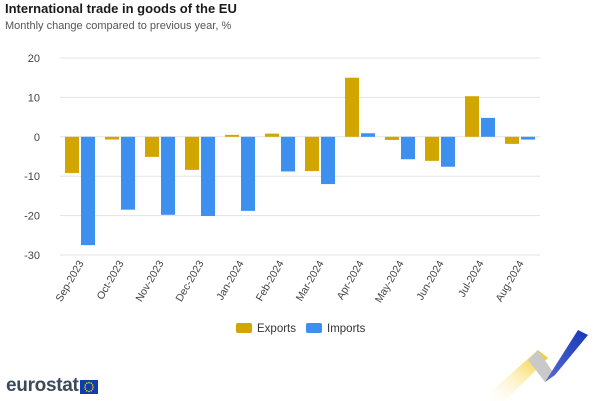  I want to click on bar-imports-nov-2023, so click(168, 175).